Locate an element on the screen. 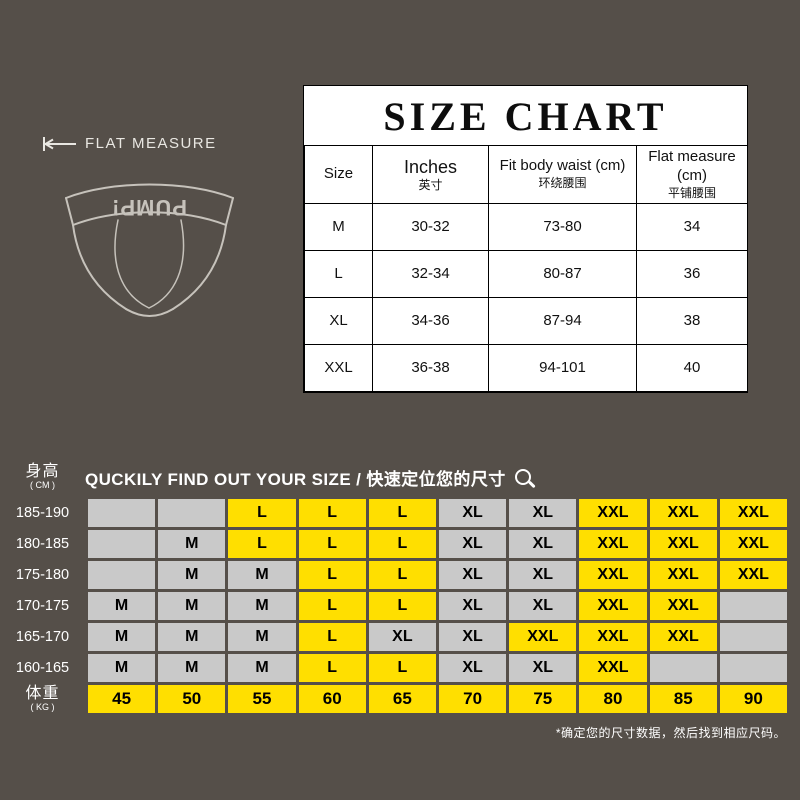 This screenshot has width=800, height=800. size-chart-cell: XL is located at coordinates (338, 320).